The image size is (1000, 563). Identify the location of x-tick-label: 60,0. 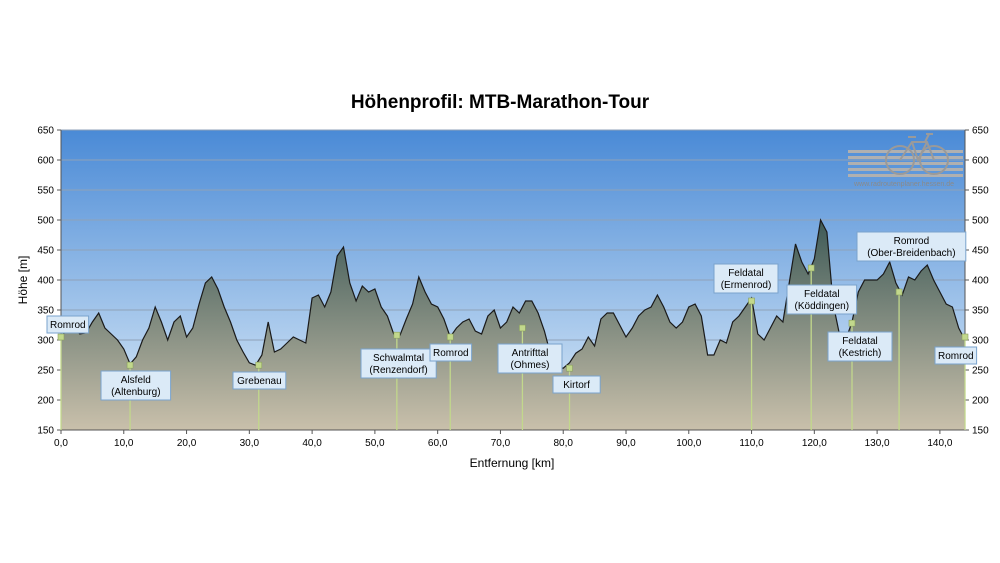
(438, 443).